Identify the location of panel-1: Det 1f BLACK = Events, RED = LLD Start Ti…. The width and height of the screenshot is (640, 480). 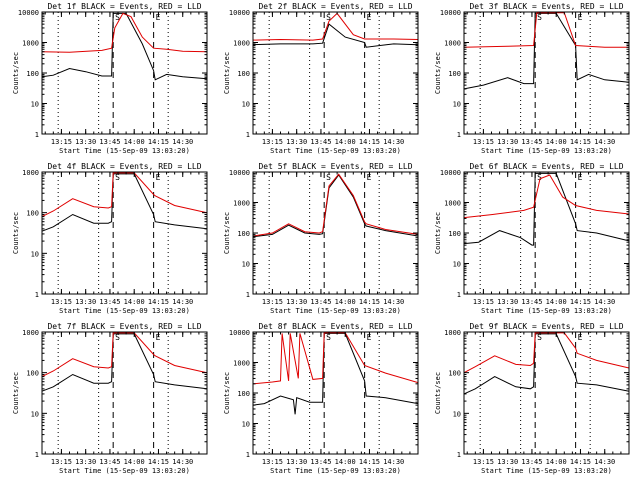
(110, 78).